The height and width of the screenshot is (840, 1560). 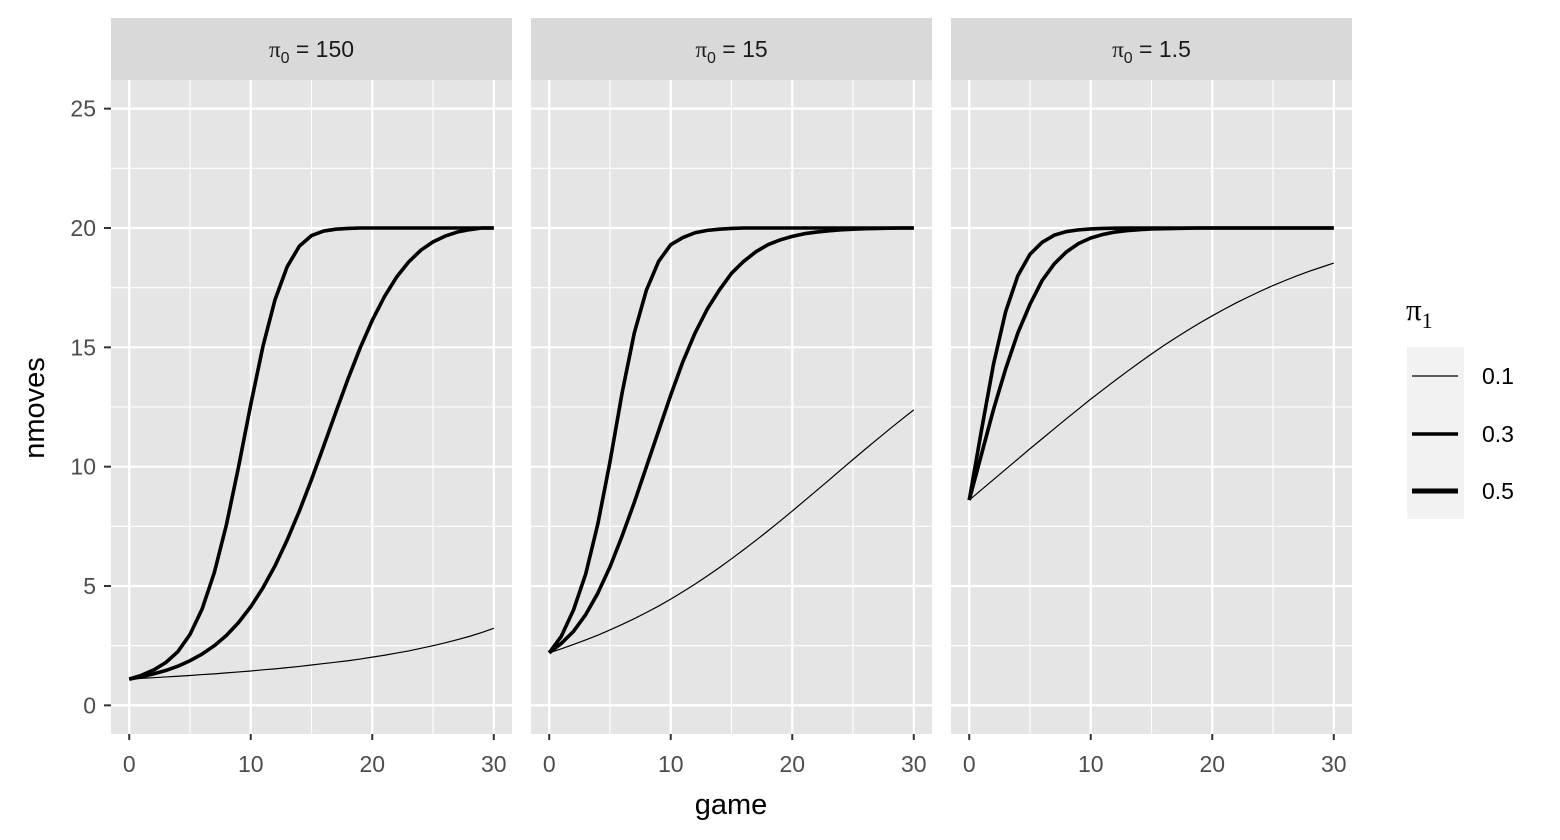 I want to click on x-axes: 0 10 20 30 0 10 20 30 0 10 20 30, so click(x=735, y=755).